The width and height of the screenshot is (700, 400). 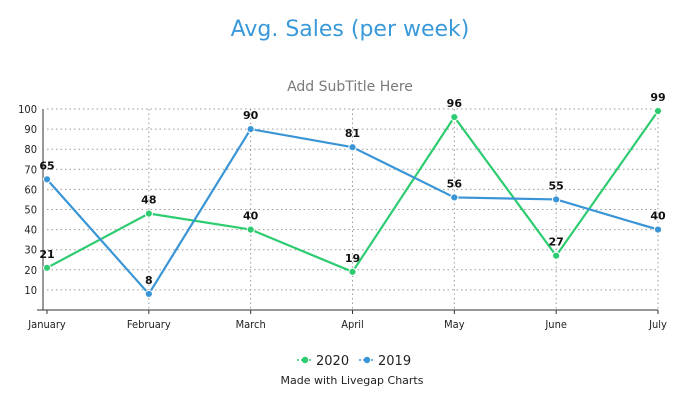 What do you see at coordinates (30, 149) in the screenshot?
I see `y-tick-label: 80` at bounding box center [30, 149].